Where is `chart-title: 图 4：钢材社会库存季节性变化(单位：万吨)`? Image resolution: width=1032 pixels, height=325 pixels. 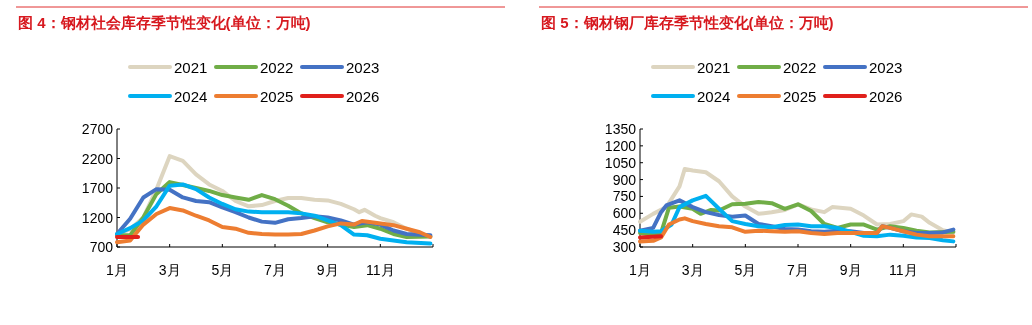
chart-title: 图 4：钢材社会库存季节性变化(单位：万吨) is located at coordinates (164, 22).